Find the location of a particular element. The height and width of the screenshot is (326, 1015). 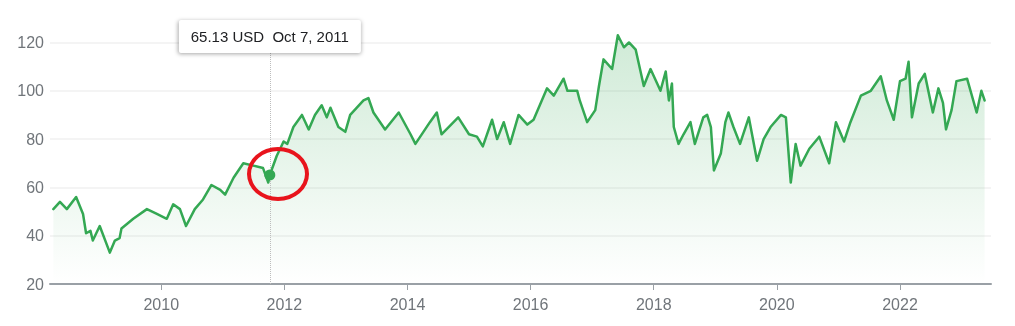

x-tick-label: 2014 is located at coordinates (407, 304).